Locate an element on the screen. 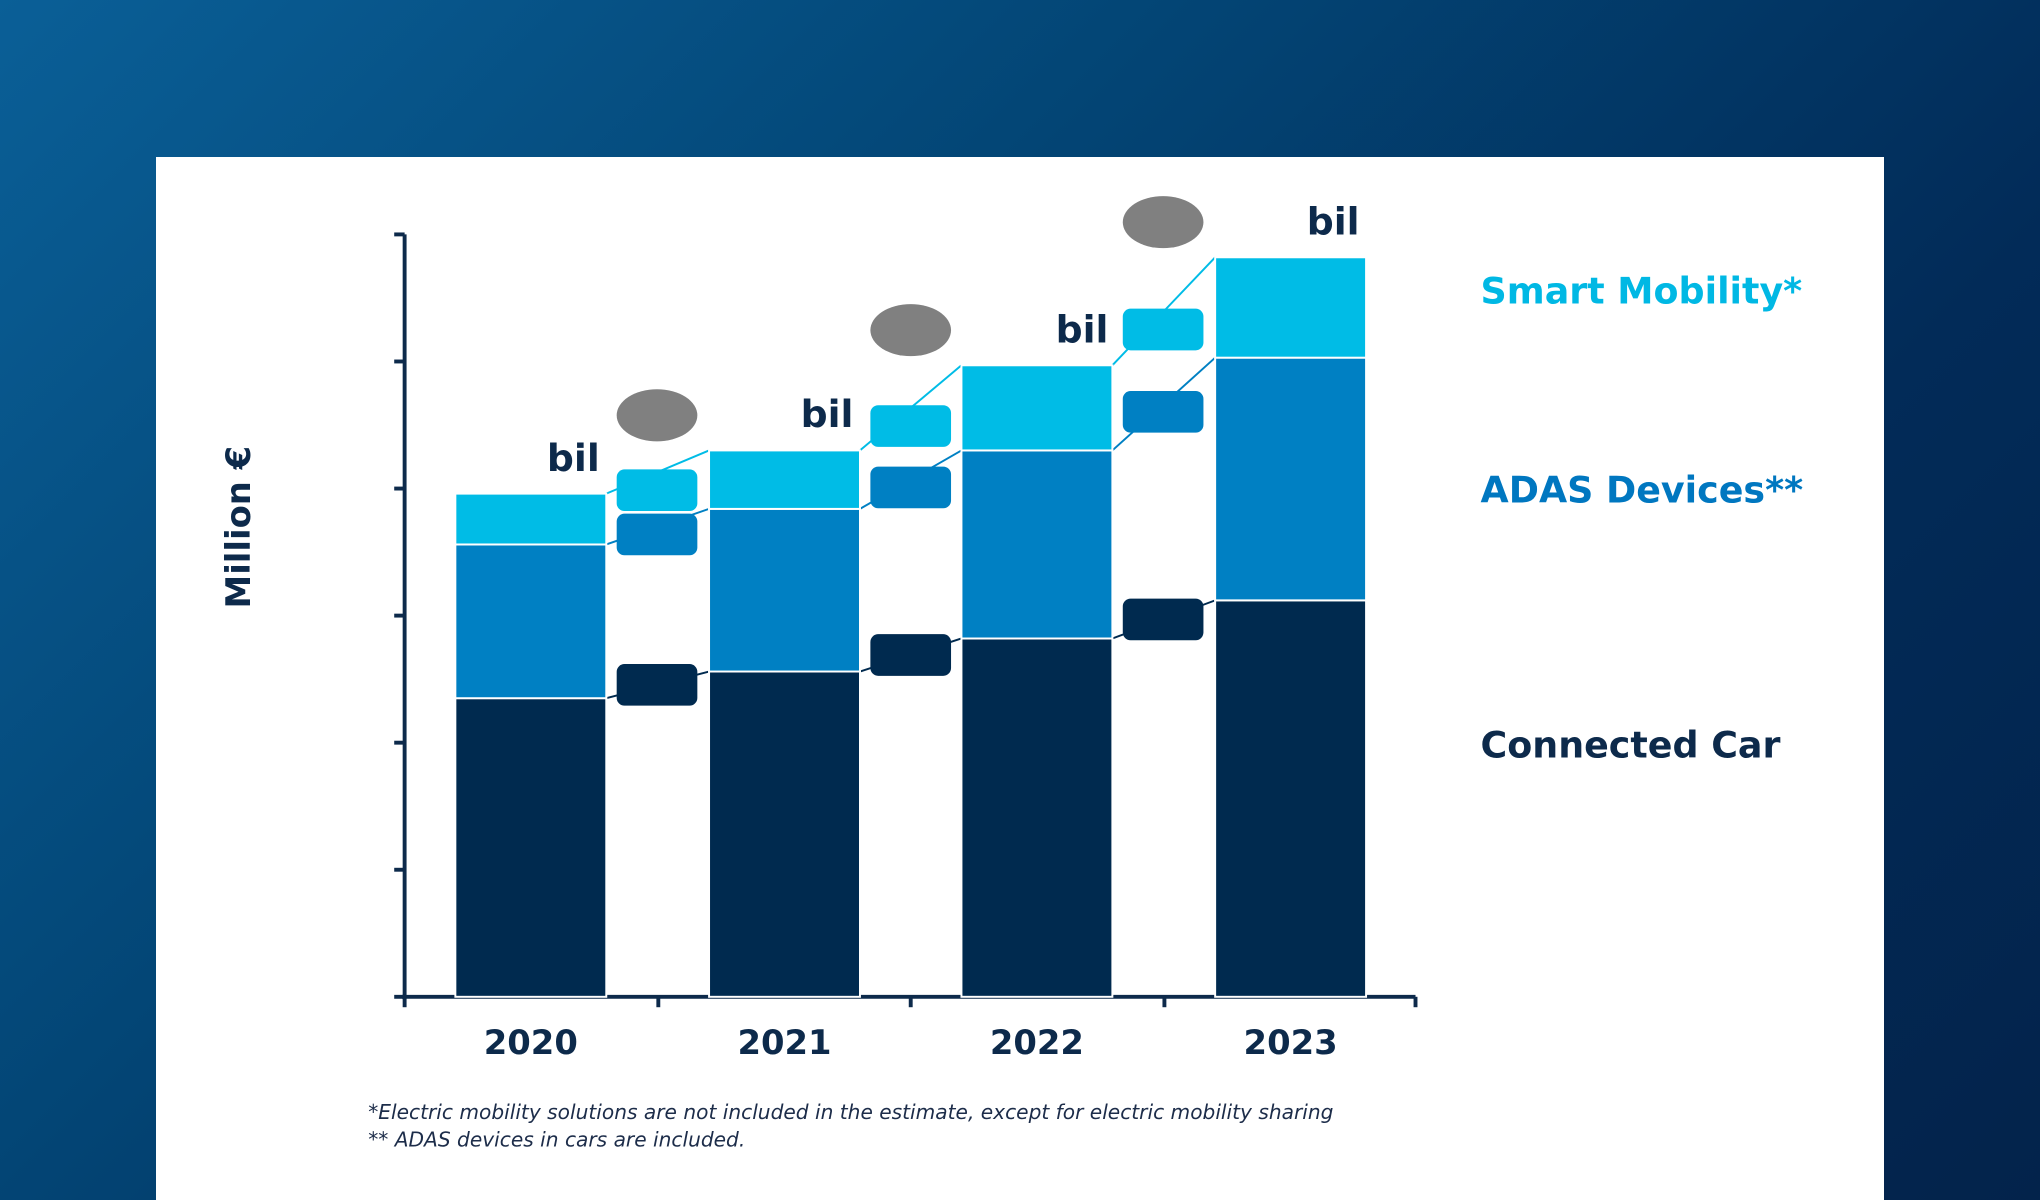 This screenshot has height=1200, width=2040. legend-item-smart-mobility-: Smart Mobility* is located at coordinates (1642, 290).